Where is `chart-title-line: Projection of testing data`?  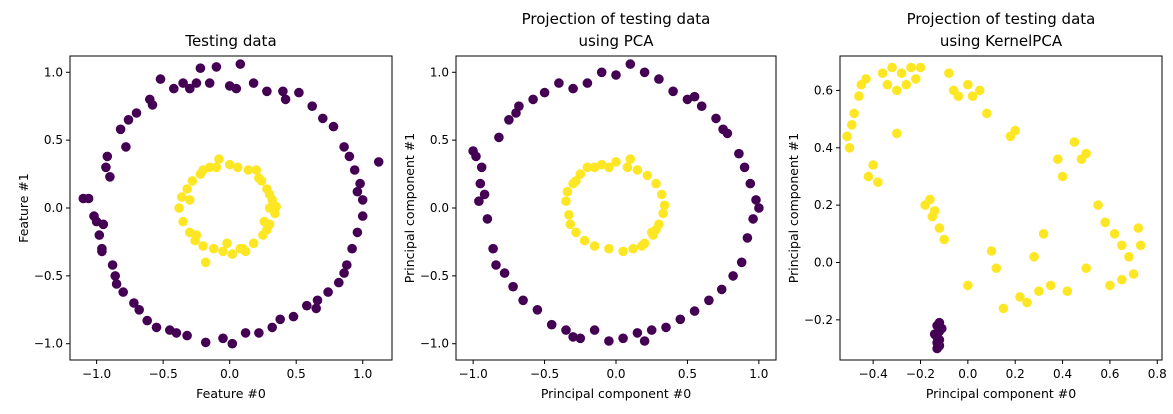 chart-title-line: Projection of testing data is located at coordinates (616, 19).